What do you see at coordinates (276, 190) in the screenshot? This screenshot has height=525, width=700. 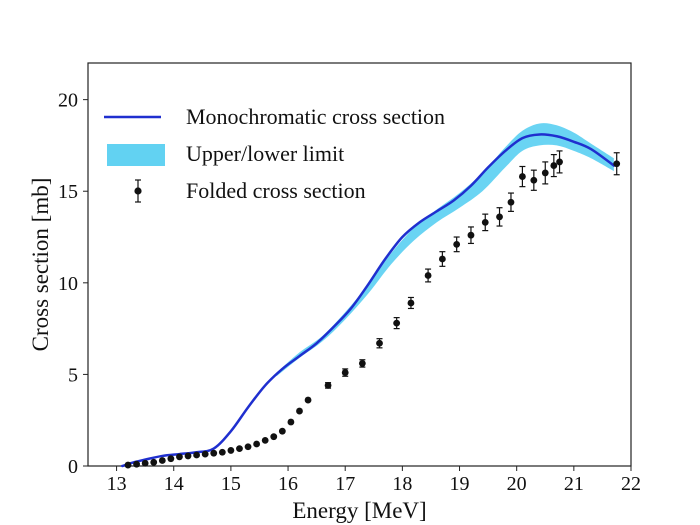 I see `legend-label-folded: Folded cross section` at bounding box center [276, 190].